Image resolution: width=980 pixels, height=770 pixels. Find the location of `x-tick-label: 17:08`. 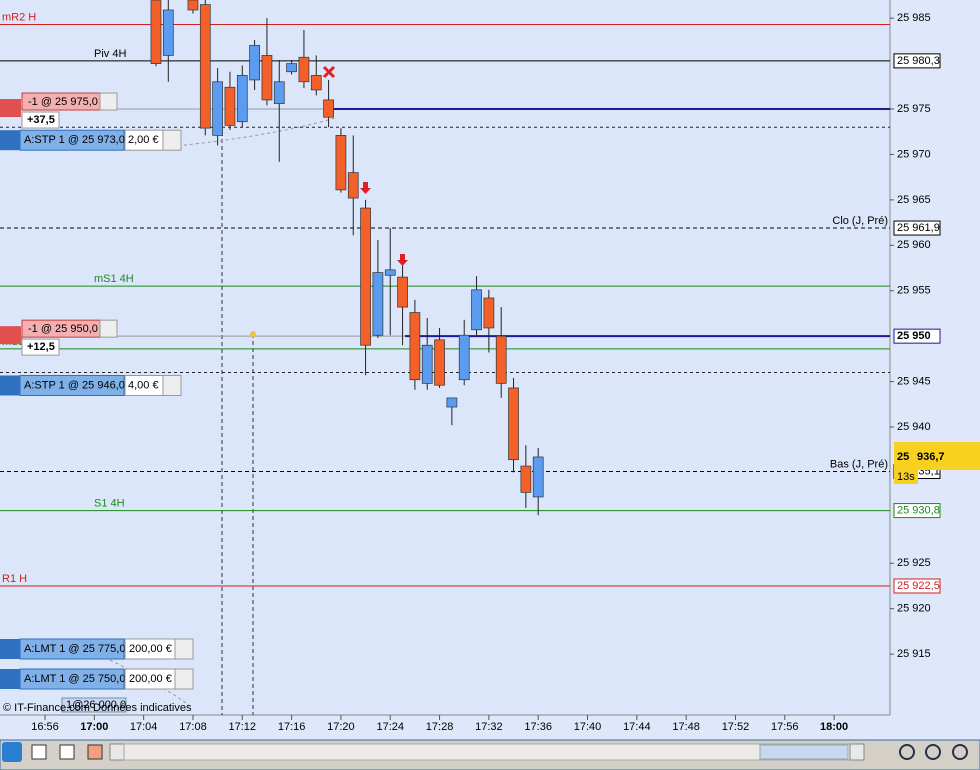

x-tick-label: 17:08 is located at coordinates (193, 727).